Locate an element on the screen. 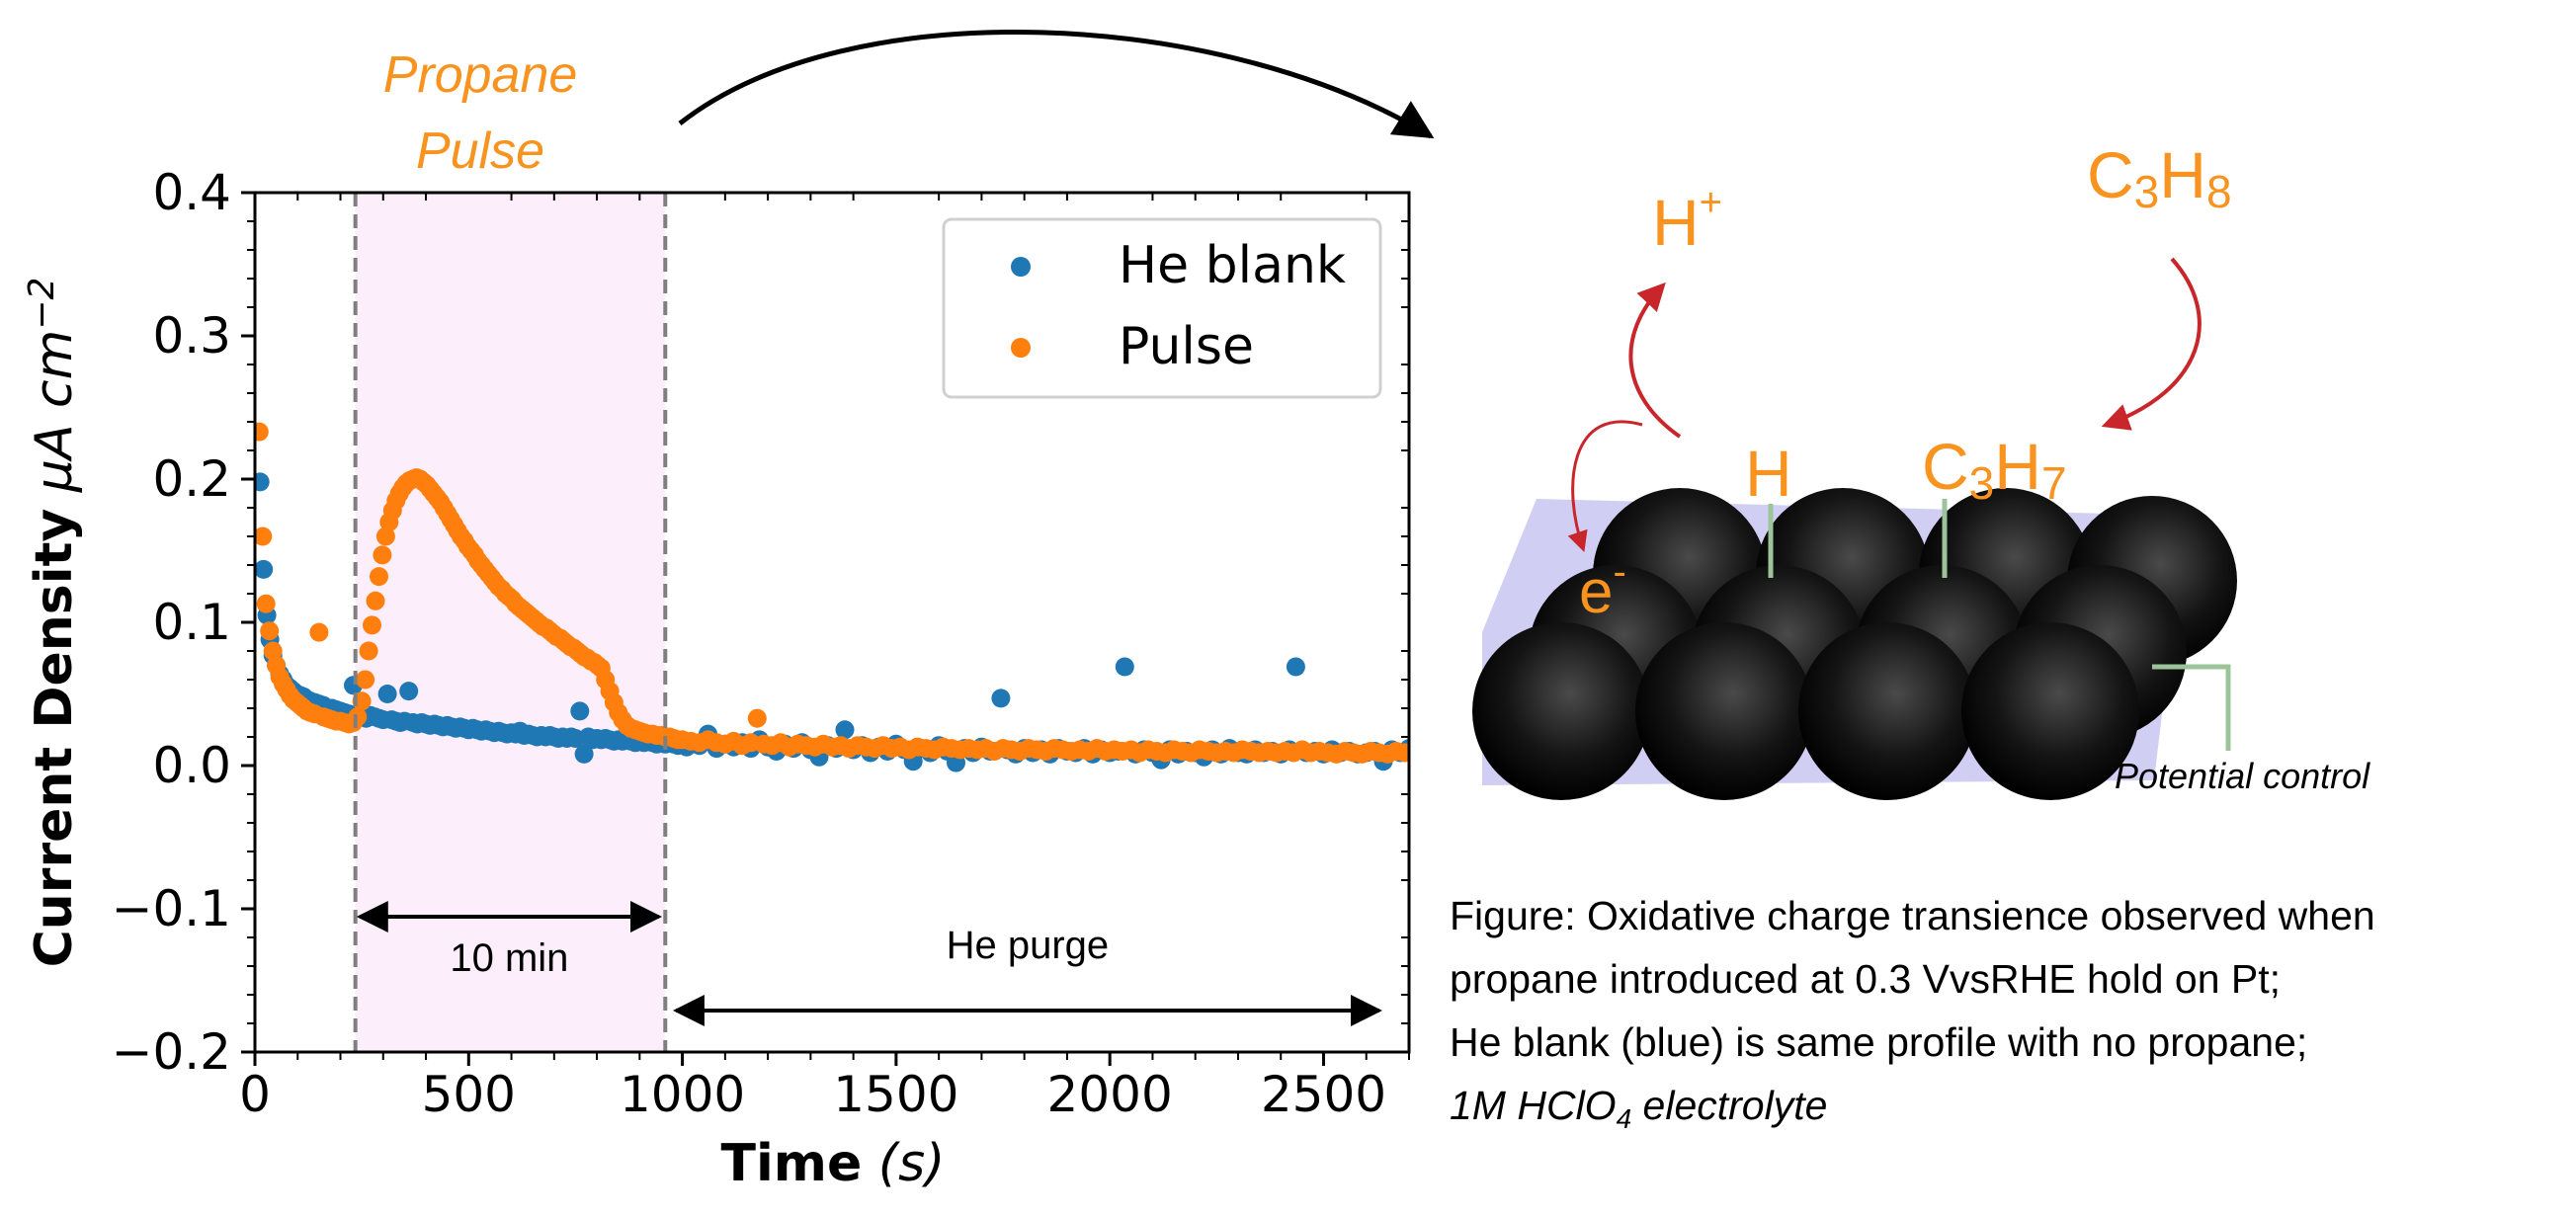 This screenshot has height=1217, width=2576. propane-adsorb-arrow is located at coordinates (2151, 344).